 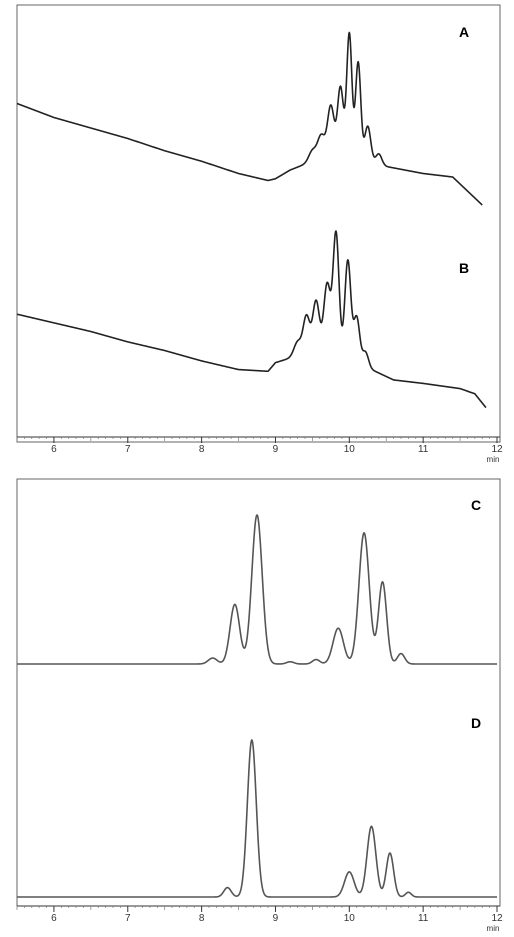 I want to click on panel-label-d: D, so click(x=476, y=723).